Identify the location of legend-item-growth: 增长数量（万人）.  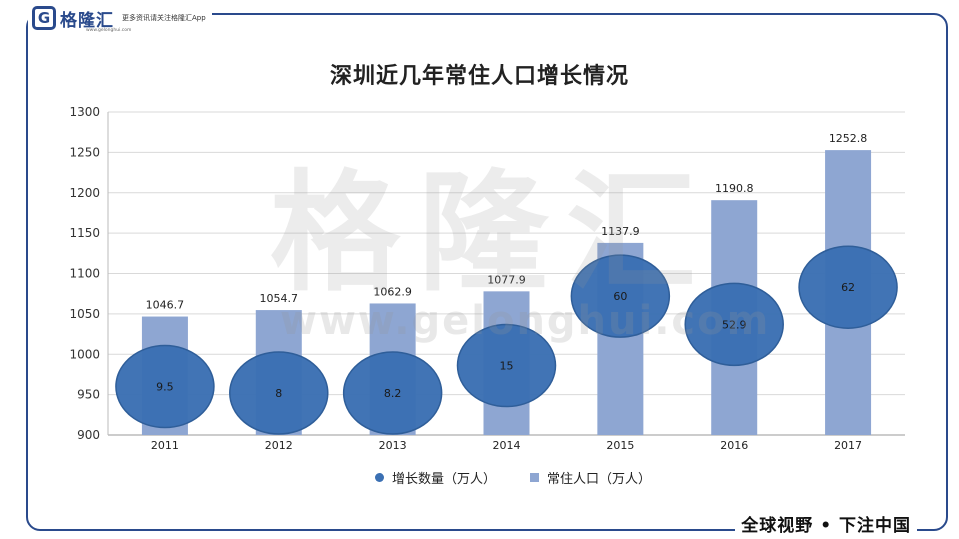
(435, 477).